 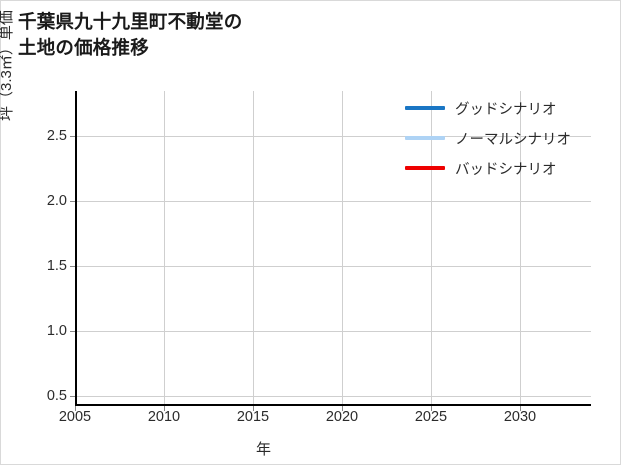 What do you see at coordinates (72, 266) in the screenshot?
I see `y-tick-mark-1.5` at bounding box center [72, 266].